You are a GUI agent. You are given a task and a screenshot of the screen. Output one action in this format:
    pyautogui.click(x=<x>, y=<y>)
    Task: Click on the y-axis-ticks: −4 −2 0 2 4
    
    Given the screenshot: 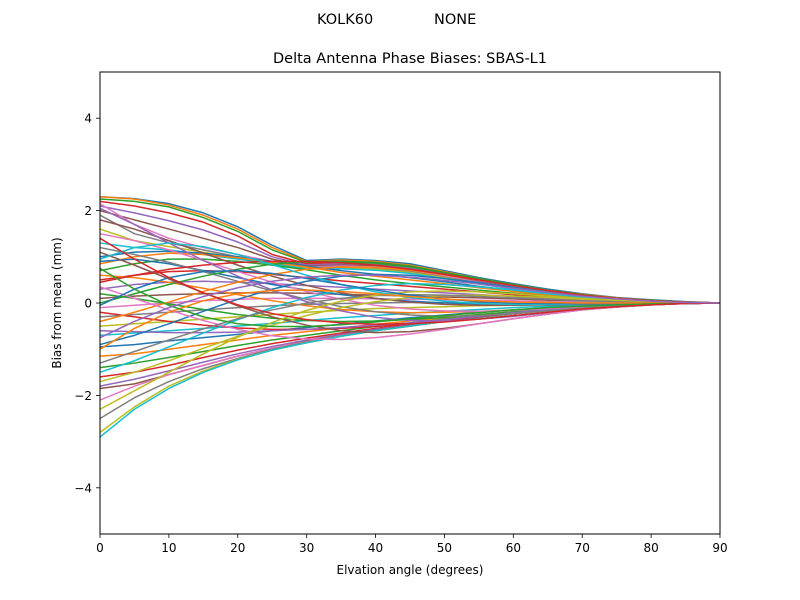 What is the action you would take?
    pyautogui.click(x=87, y=303)
    